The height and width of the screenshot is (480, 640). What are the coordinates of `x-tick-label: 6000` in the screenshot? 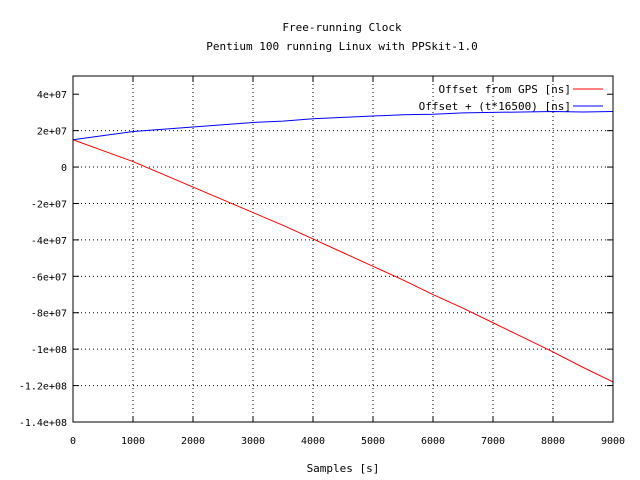 It's located at (433, 441).